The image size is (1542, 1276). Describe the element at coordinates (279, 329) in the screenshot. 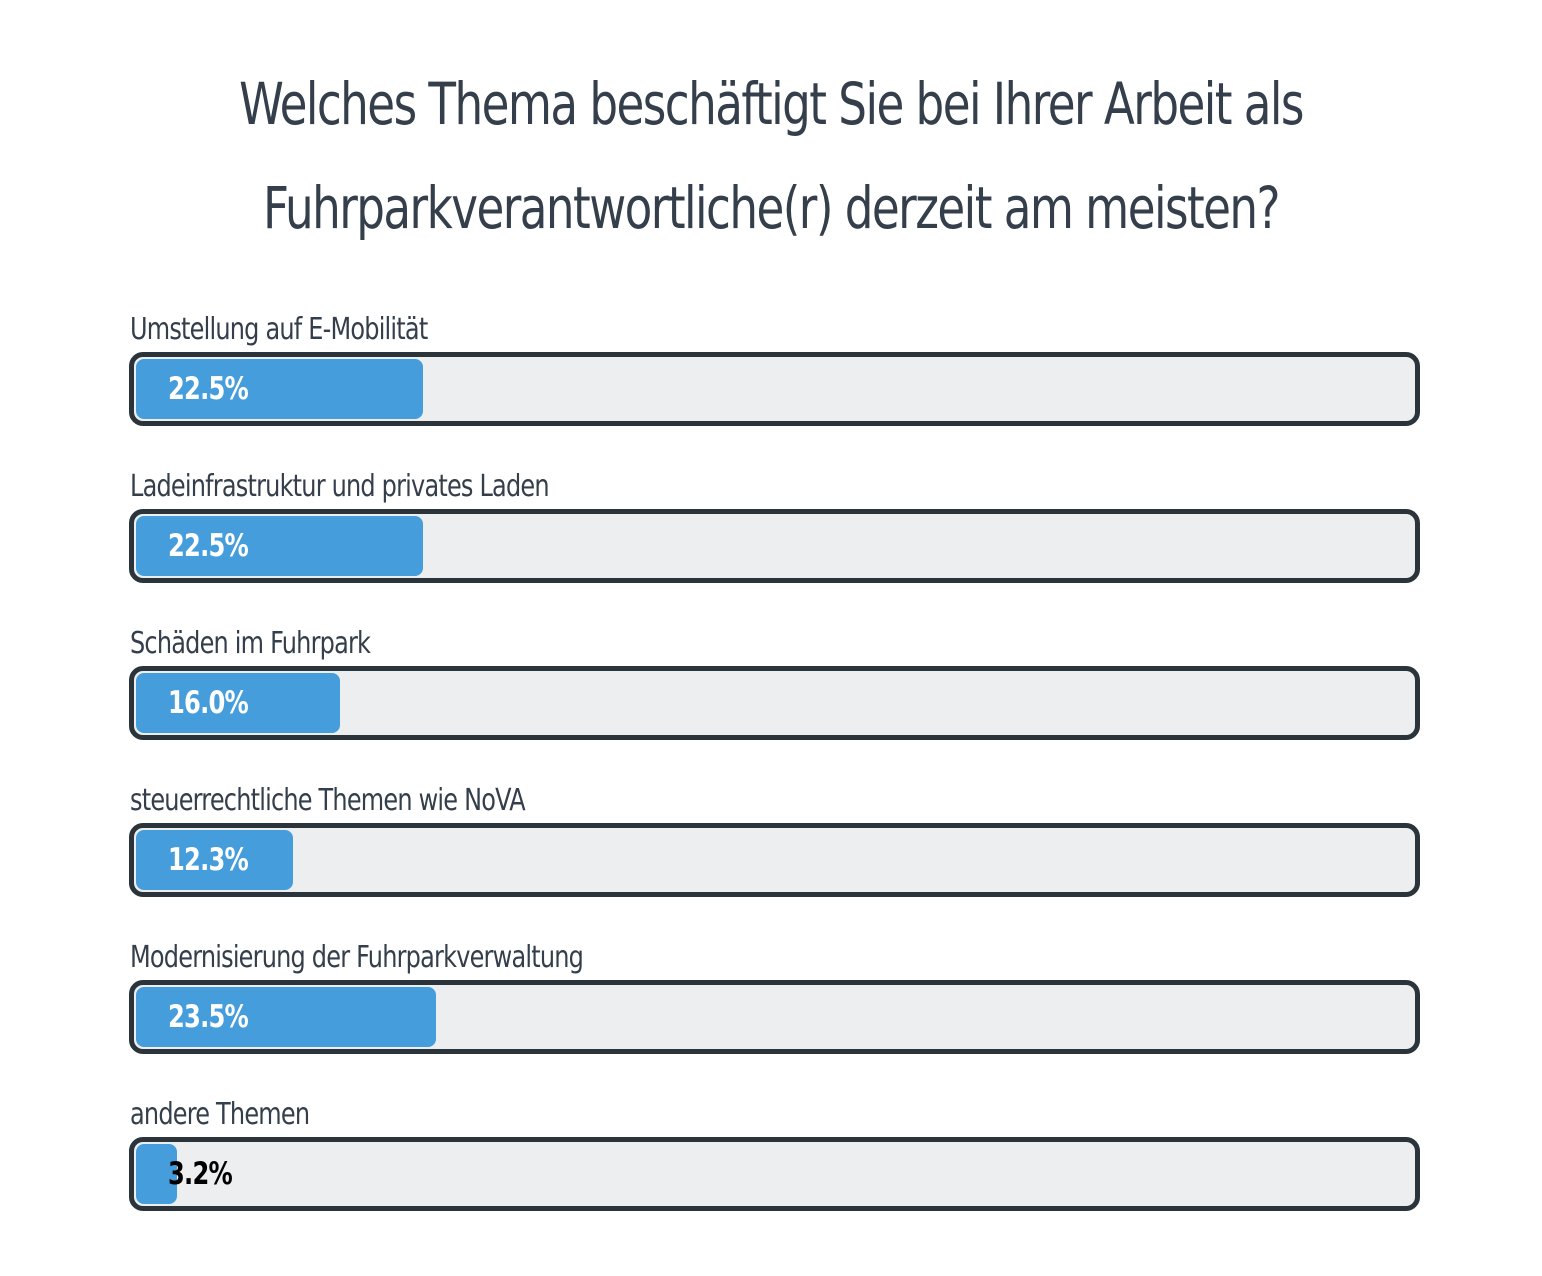

I see `poll-option-label: Umstellung auf E-Mobilität` at that location.